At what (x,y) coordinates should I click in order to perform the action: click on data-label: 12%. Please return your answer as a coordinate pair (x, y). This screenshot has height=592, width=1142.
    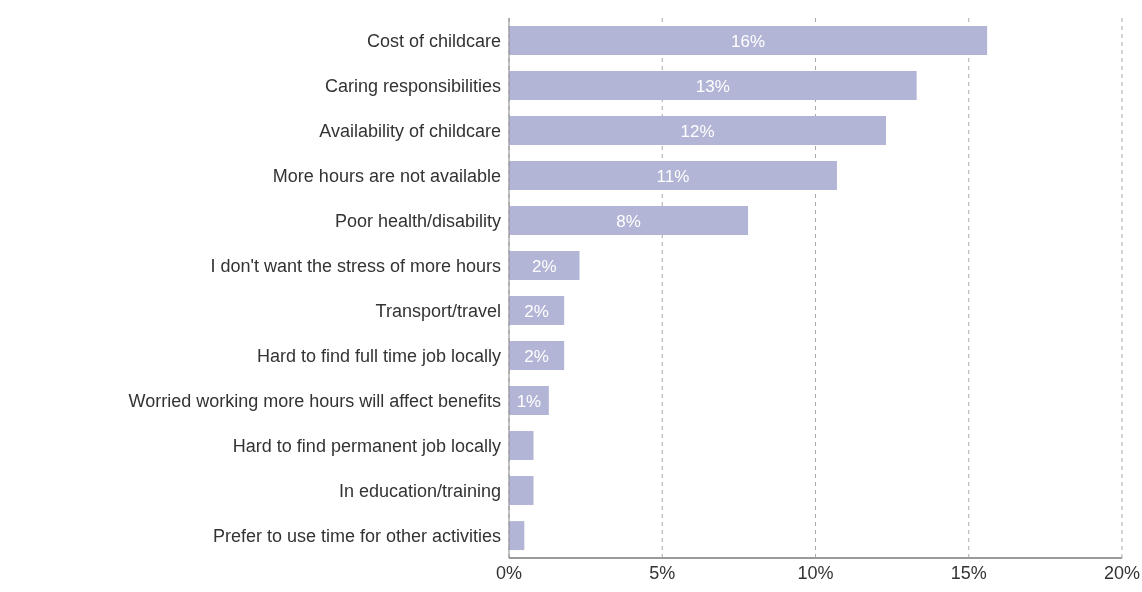
    Looking at the image, I should click on (697, 131).